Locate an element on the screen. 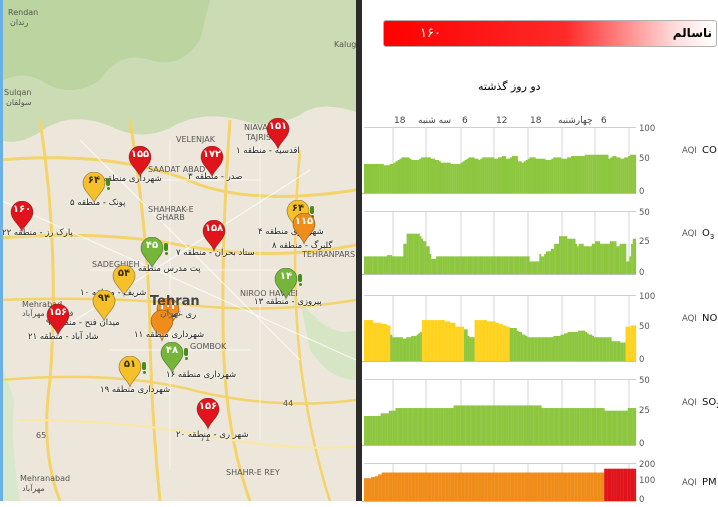 This screenshot has height=507, width=718. station-pin-district-3: ۱۷۲ is located at coordinates (212, 162).